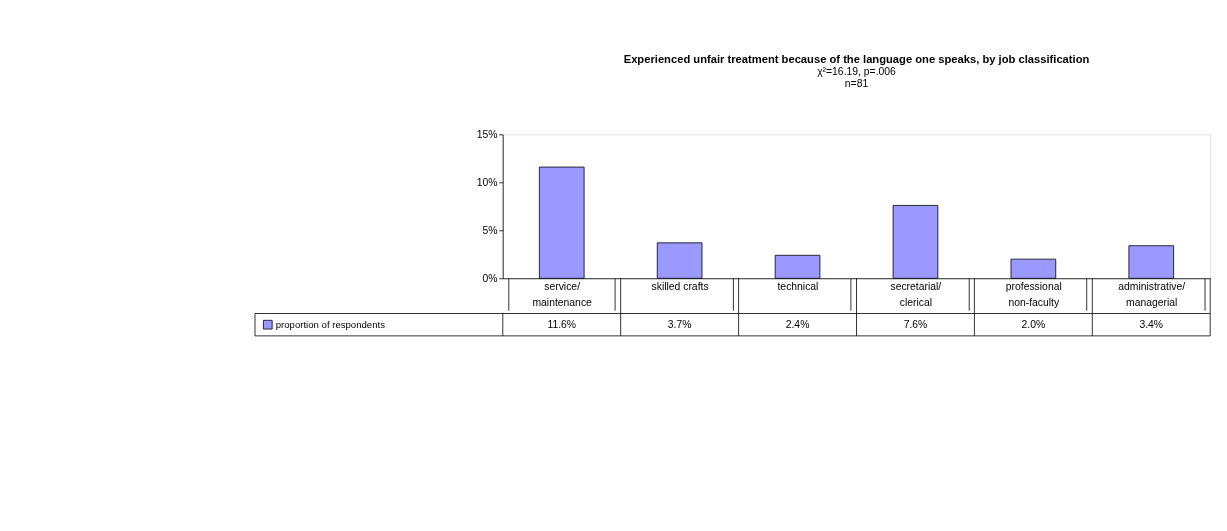 The height and width of the screenshot is (531, 1227). I want to click on y-tick-label: 10%, so click(487, 183).